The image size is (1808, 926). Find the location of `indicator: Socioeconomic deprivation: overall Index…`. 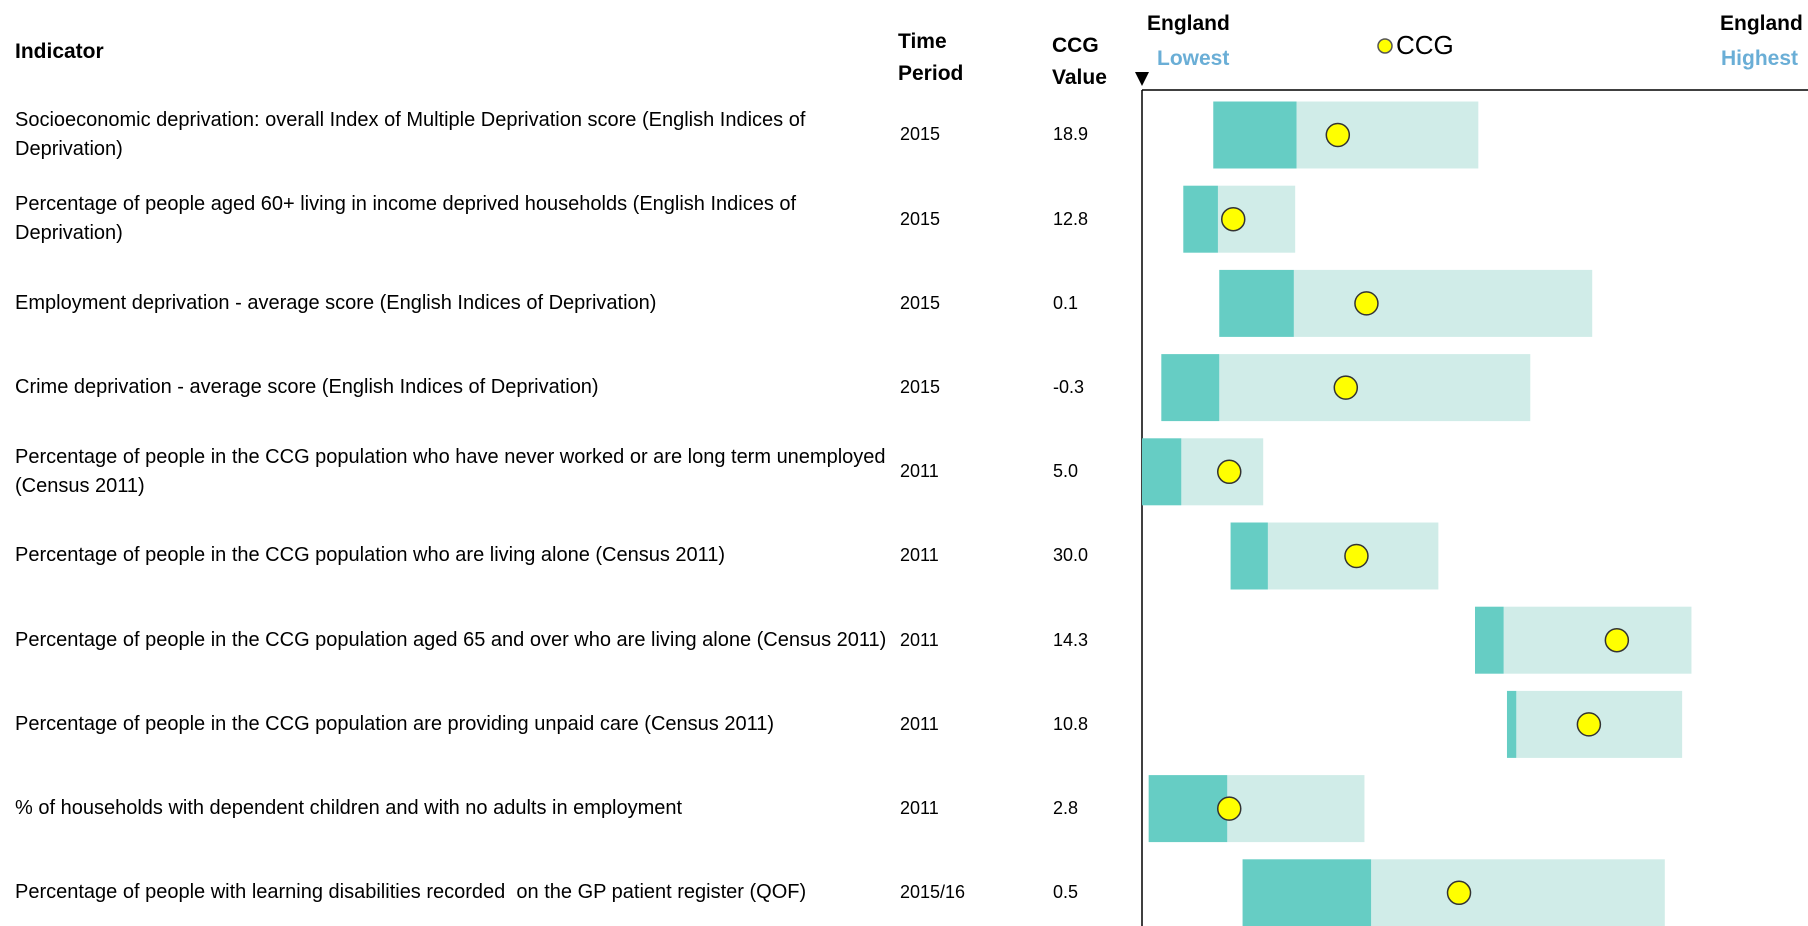

indicator: Socioeconomic deprivation: overall Index… is located at coordinates (413, 134).